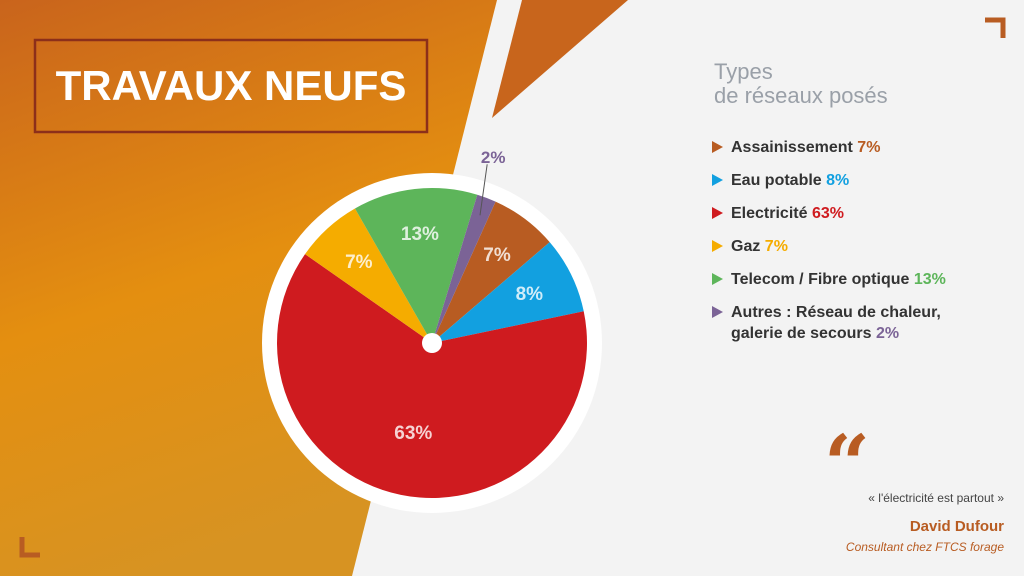 This screenshot has height=576, width=1024. Describe the element at coordinates (432, 343) in the screenshot. I see `pie-hole` at that location.